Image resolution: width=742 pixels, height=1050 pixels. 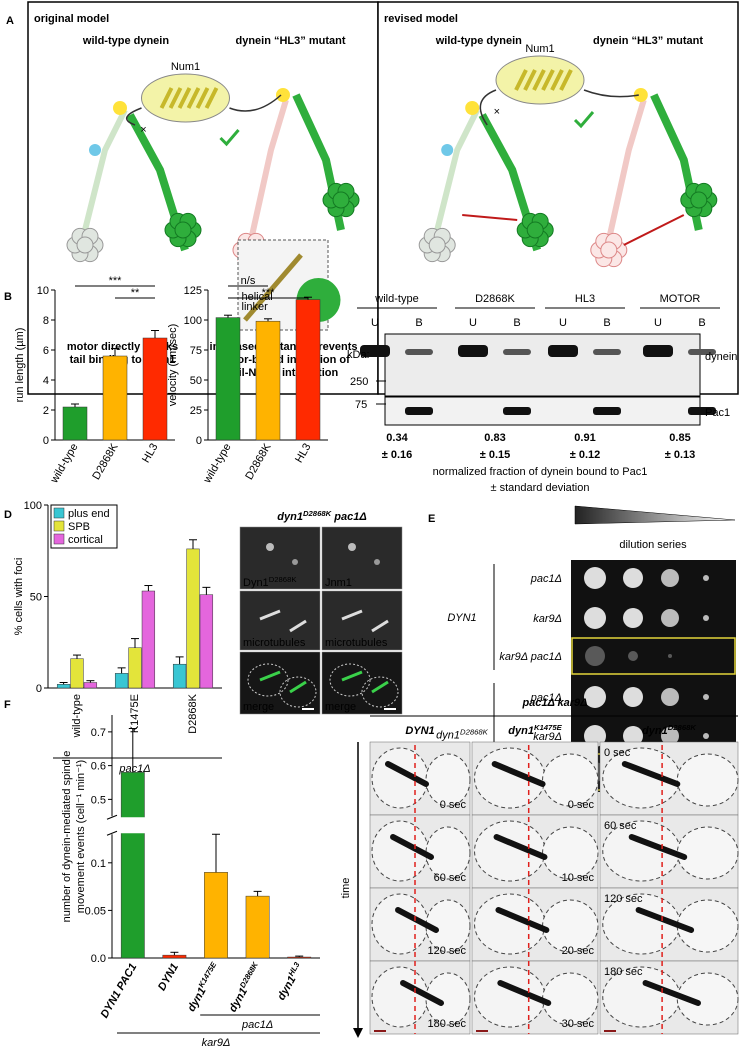 What do you see at coordinates (196, 381) in the screenshot?
I see `y-tick-label: 50` at bounding box center [196, 381].